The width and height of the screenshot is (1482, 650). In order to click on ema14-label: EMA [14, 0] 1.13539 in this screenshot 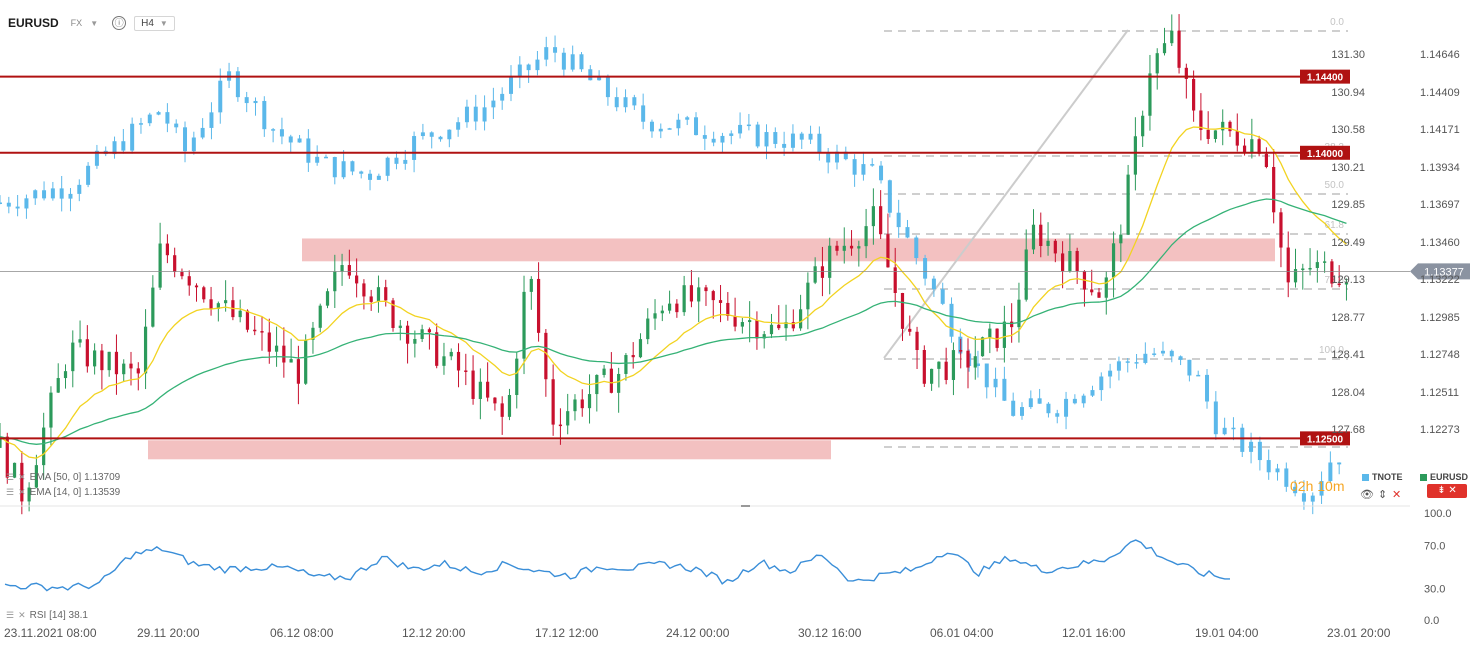, I will do `click(75, 492)`.